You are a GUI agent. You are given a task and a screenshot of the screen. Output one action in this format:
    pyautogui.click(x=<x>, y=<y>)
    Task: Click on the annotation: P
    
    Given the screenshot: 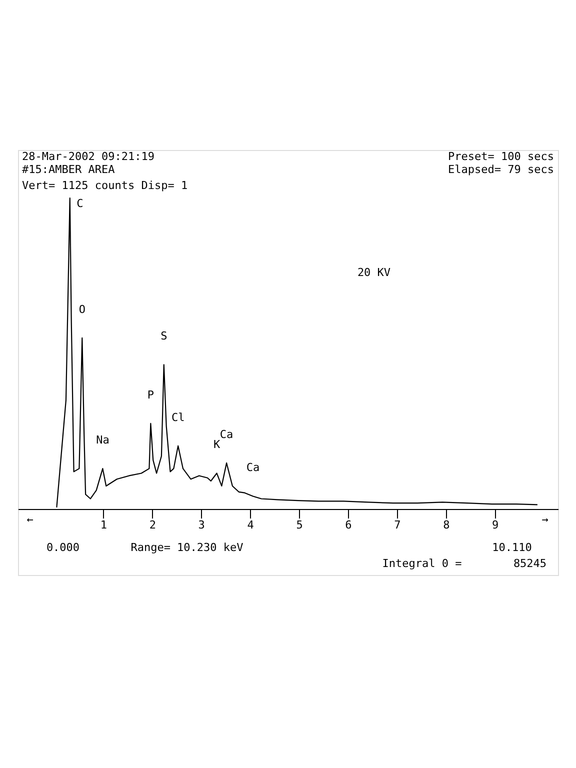 What is the action you would take?
    pyautogui.click(x=150, y=395)
    